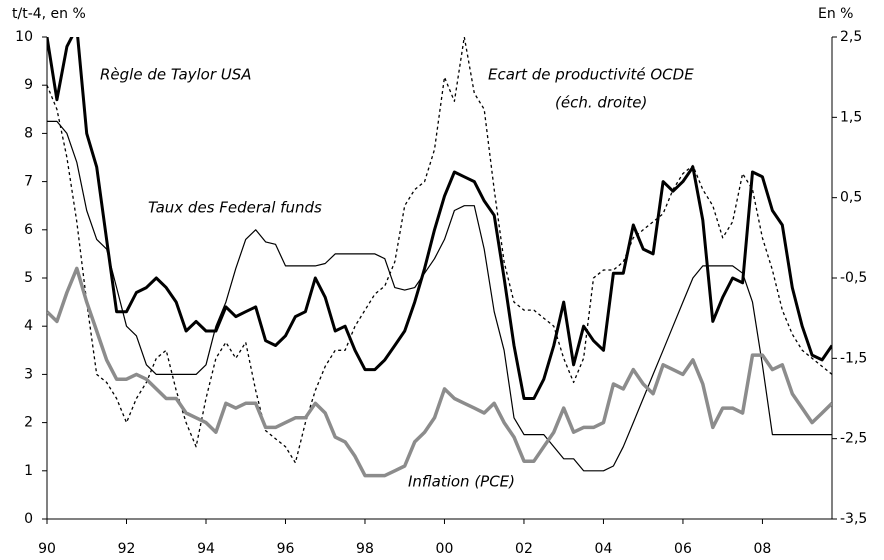  What do you see at coordinates (445, 549) in the screenshot?
I see `x-tick-label: 00` at bounding box center [445, 549].